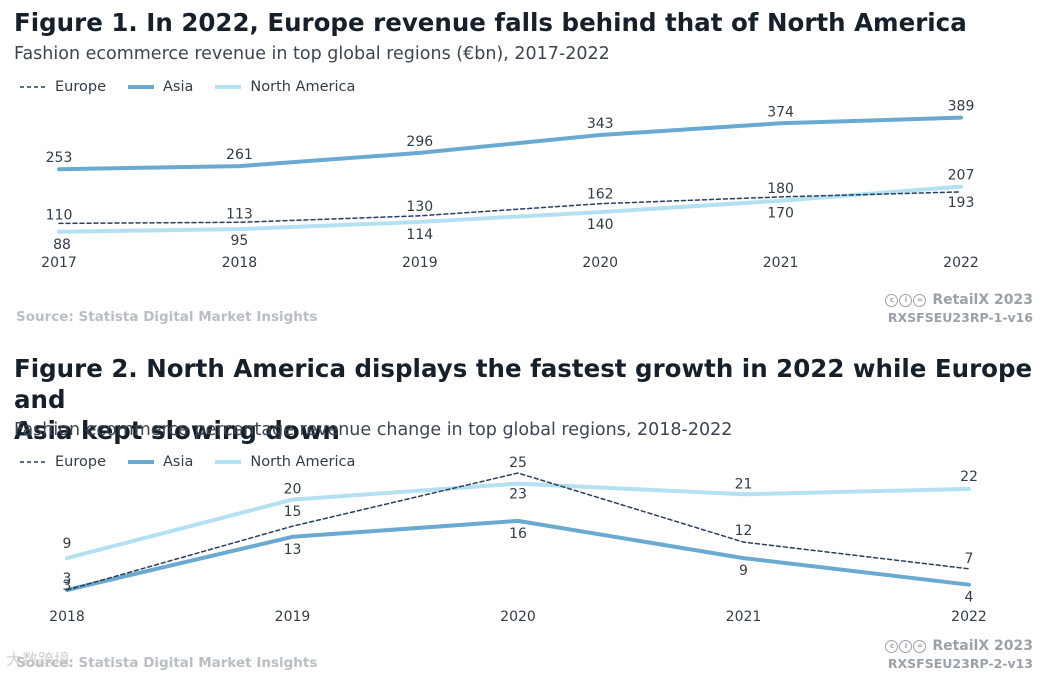  Describe the element at coordinates (239, 214) in the screenshot. I see `data-label-europe: 113` at that location.